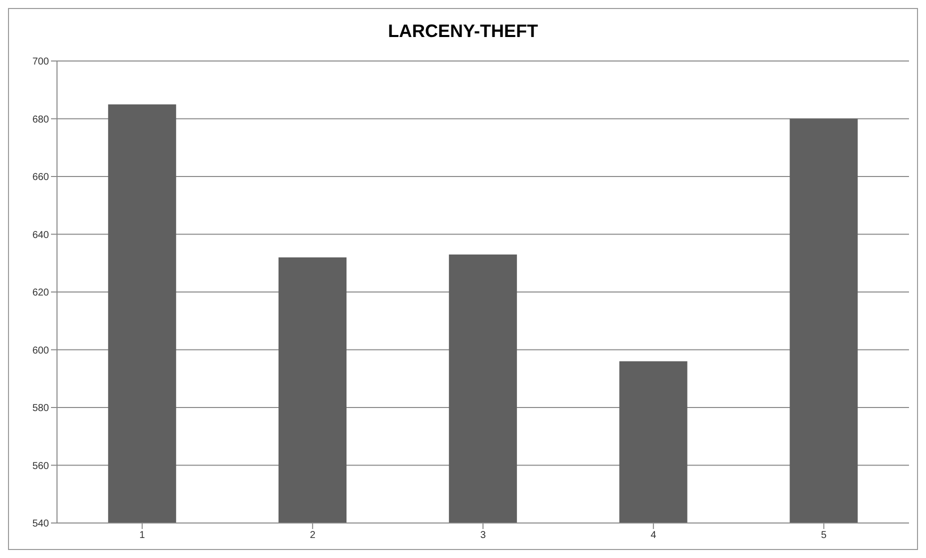 The height and width of the screenshot is (558, 926). I want to click on y-tick-label: 620, so click(41, 293).